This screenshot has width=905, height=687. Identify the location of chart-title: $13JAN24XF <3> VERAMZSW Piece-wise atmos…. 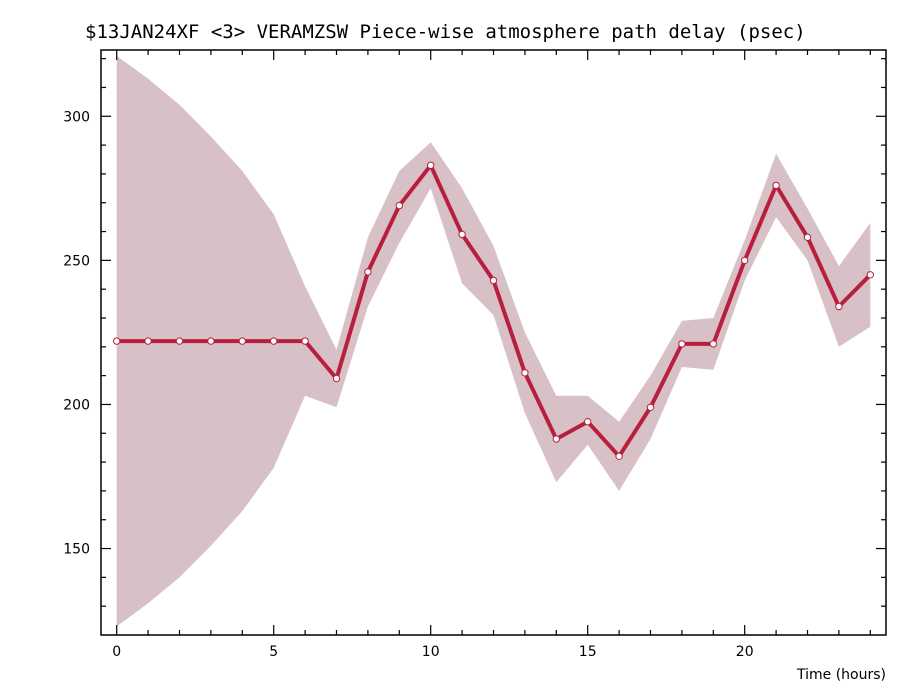
(445, 32).